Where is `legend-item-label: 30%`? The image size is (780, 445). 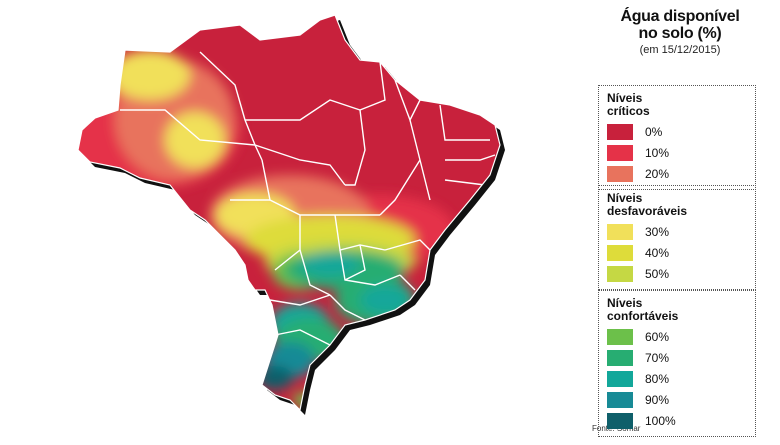
legend-item-label: 30% is located at coordinates (657, 231).